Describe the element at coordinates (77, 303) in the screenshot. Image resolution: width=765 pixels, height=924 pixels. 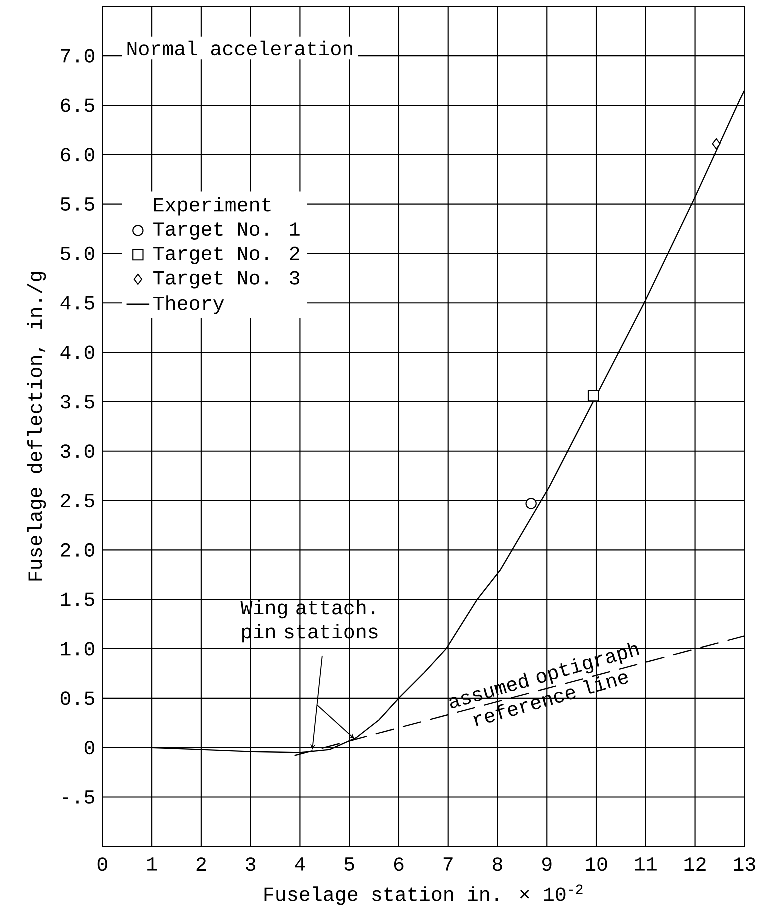
I see `y-tick-label: 4.5` at that location.